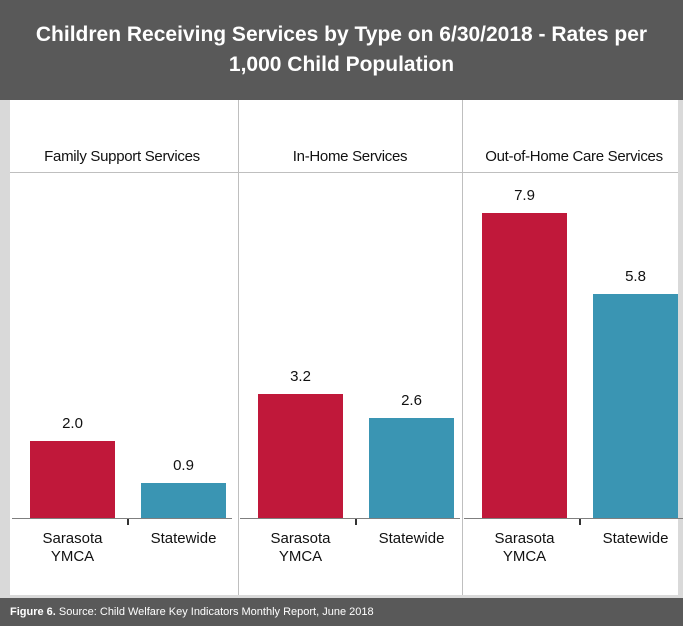  Describe the element at coordinates (350, 156) in the screenshot. I see `panel-header: In-Home Services` at that location.